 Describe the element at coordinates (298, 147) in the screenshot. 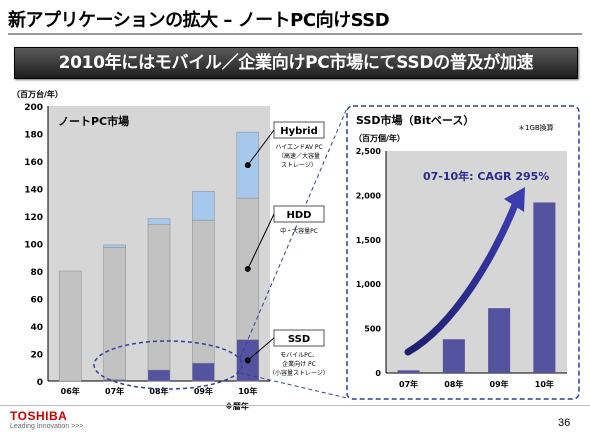

I see `legend-desc-hybrid: ハイエンドAV PC` at that location.